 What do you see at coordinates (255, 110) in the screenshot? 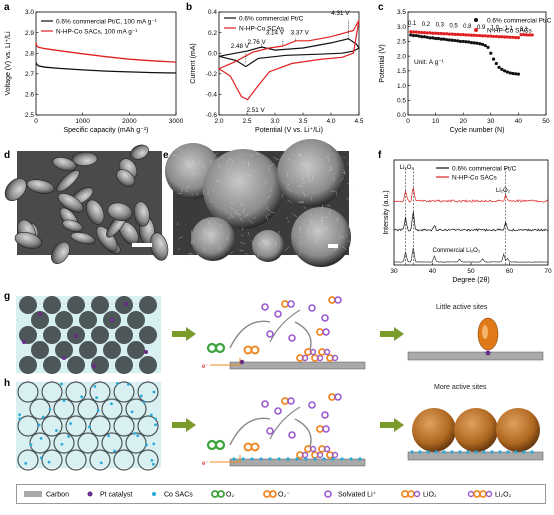
I see `peak-annotation: 2.51 V` at bounding box center [255, 110].